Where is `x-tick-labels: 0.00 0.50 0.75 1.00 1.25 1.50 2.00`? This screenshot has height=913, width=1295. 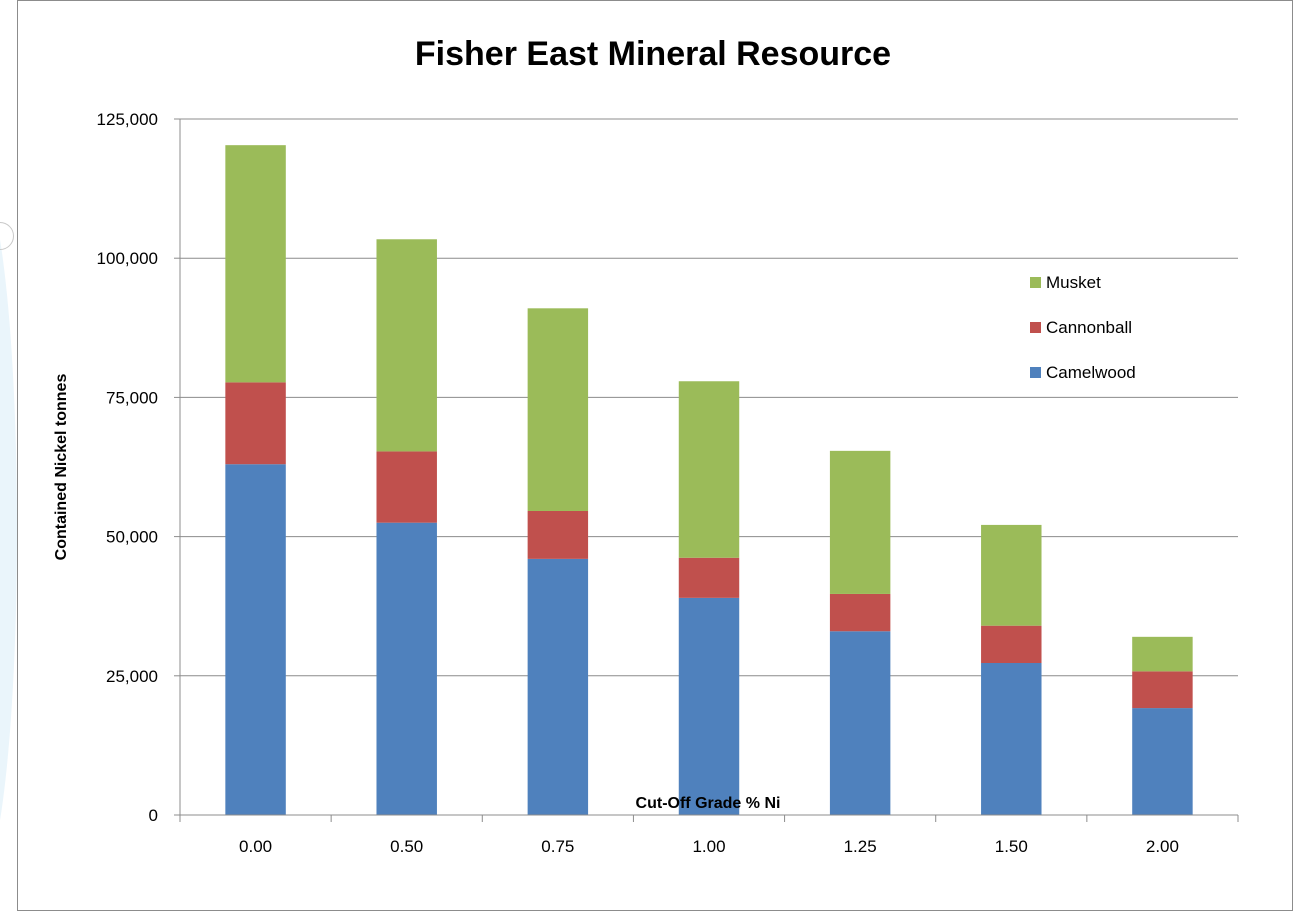 x-tick-labels: 0.00 0.50 0.75 1.00 1.25 1.50 2.00 is located at coordinates (709, 846).